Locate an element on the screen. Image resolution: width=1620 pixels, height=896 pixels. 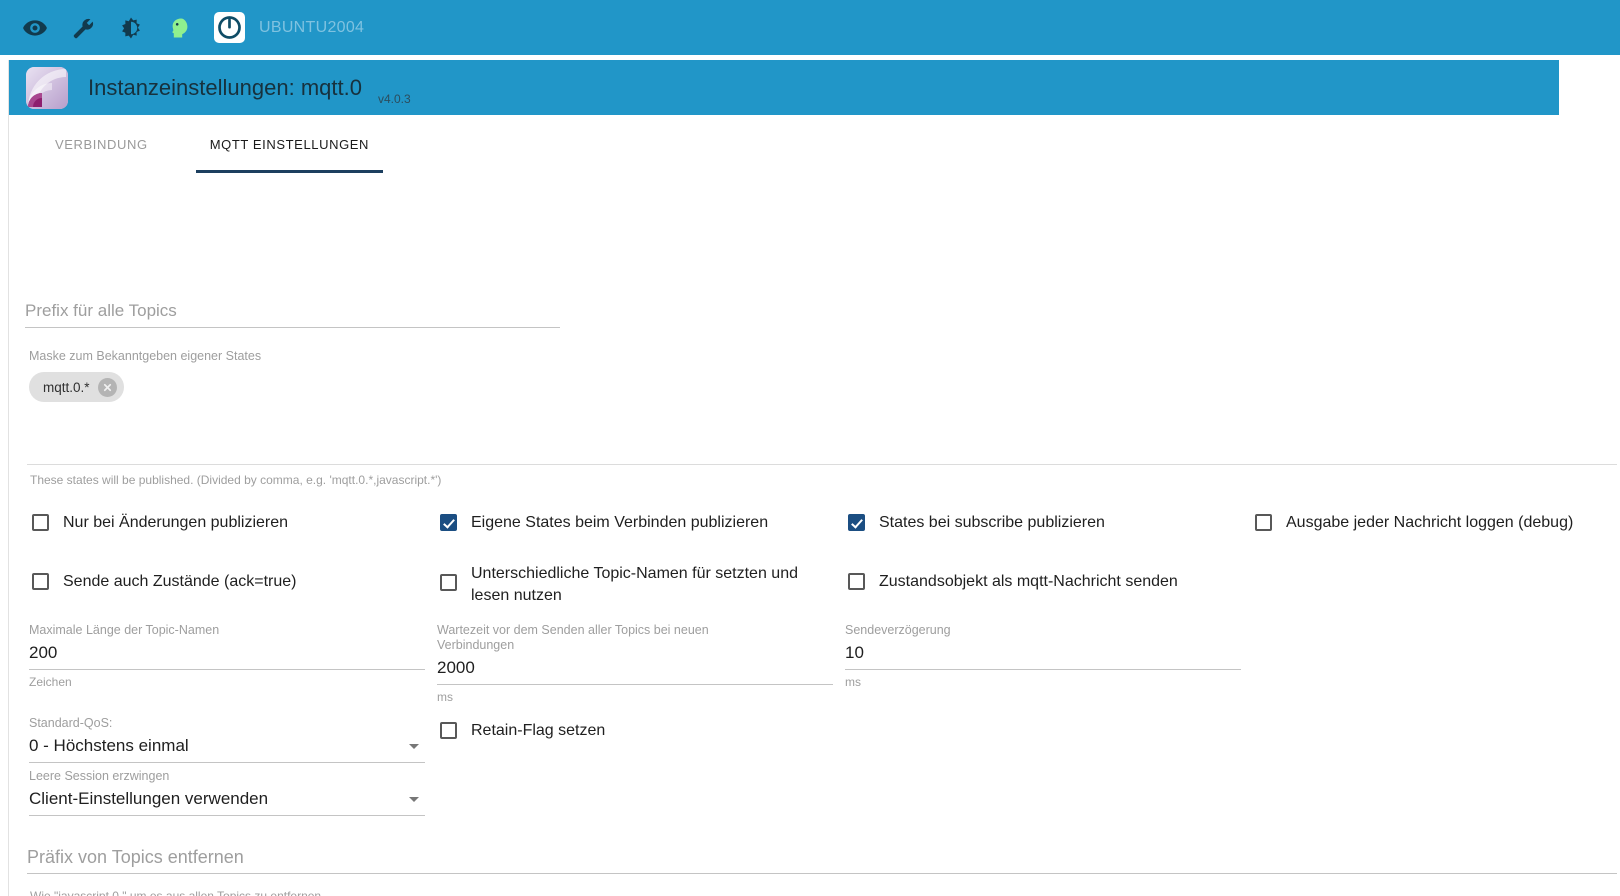
divider-publish-mask is located at coordinates (822, 464).